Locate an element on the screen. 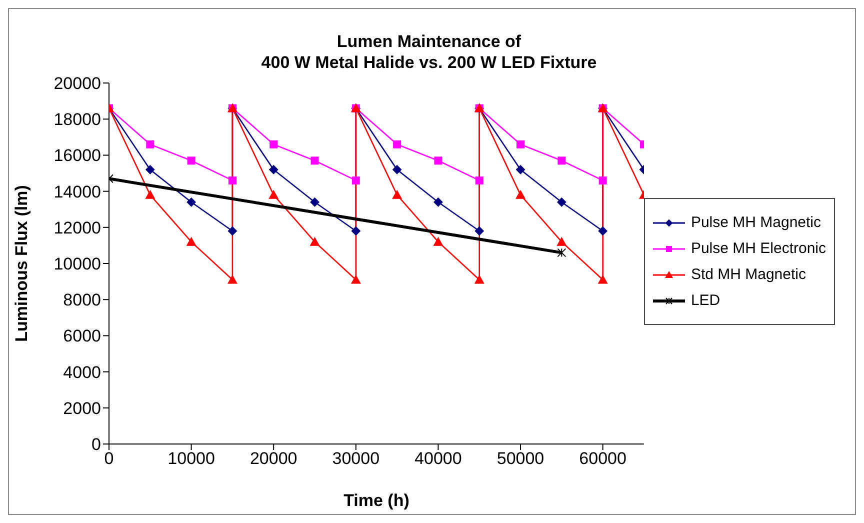 This screenshot has width=864, height=523. legend-label: Std MH Magnetic is located at coordinates (748, 274).